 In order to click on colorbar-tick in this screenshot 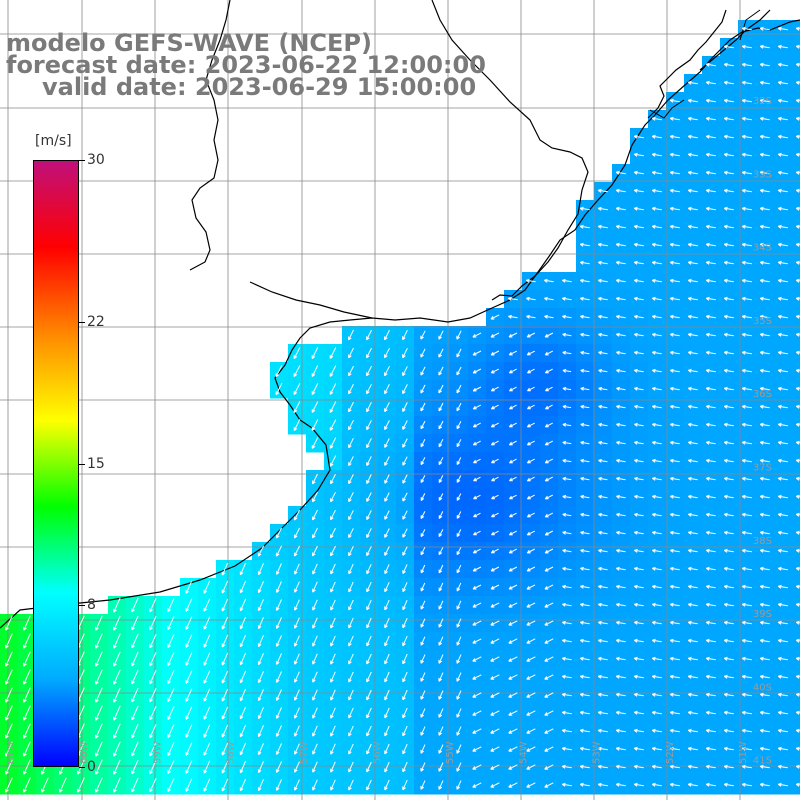, I will do `click(82, 322)`.